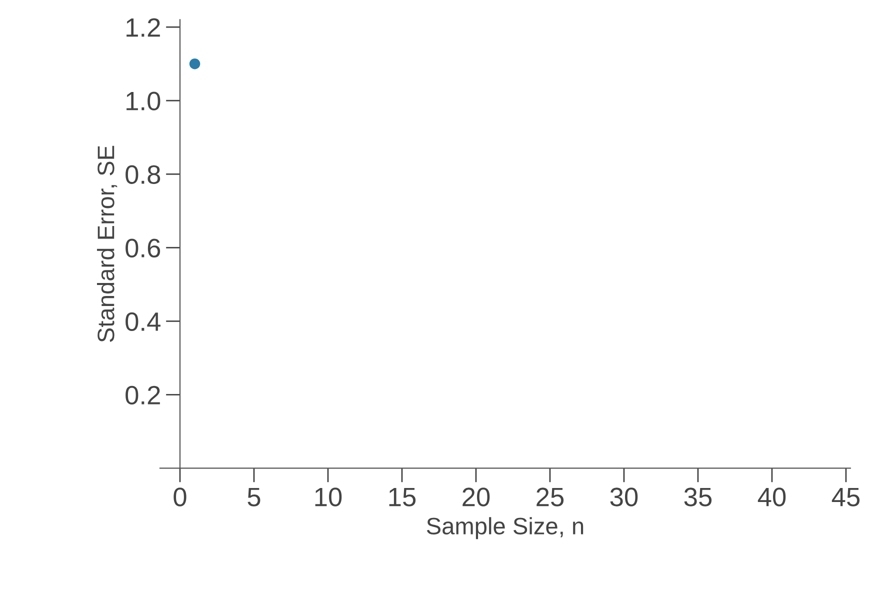  Describe the element at coordinates (772, 497) in the screenshot. I see `x-tick-label: 40` at that location.